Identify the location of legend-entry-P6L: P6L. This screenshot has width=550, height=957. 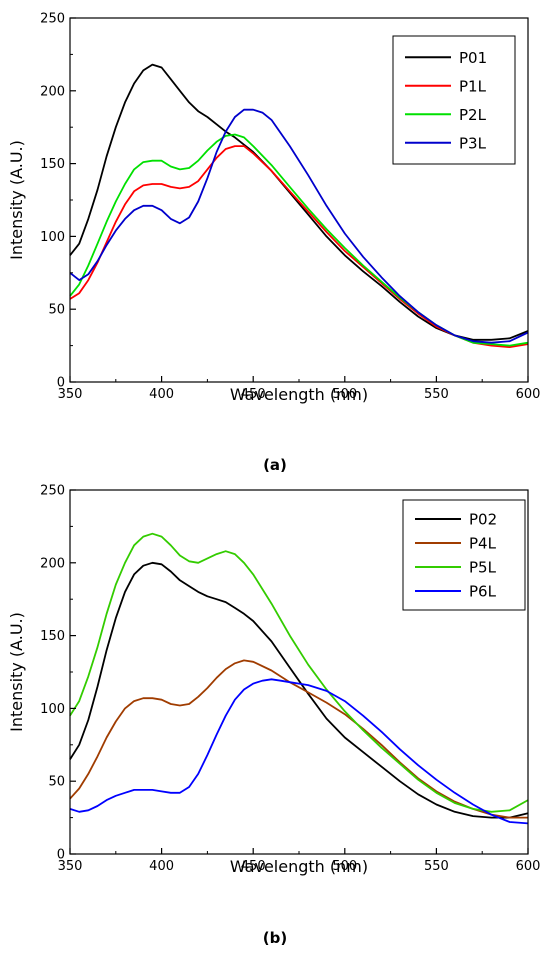
(483, 592).